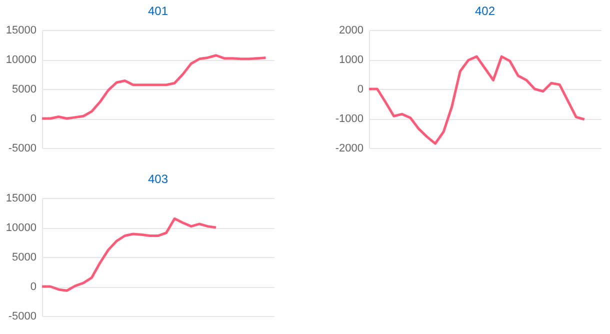 The image size is (610, 334). Describe the element at coordinates (158, 179) in the screenshot. I see `chart-title: 403` at that location.